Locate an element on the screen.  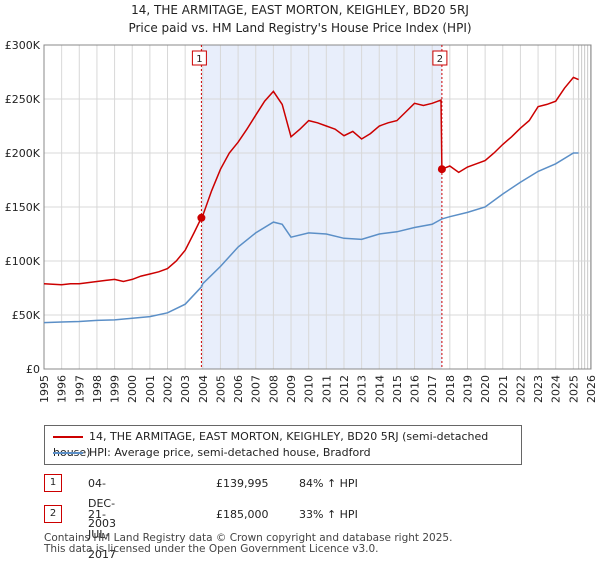
x-tick-label: 2017 is located at coordinates (432, 389).